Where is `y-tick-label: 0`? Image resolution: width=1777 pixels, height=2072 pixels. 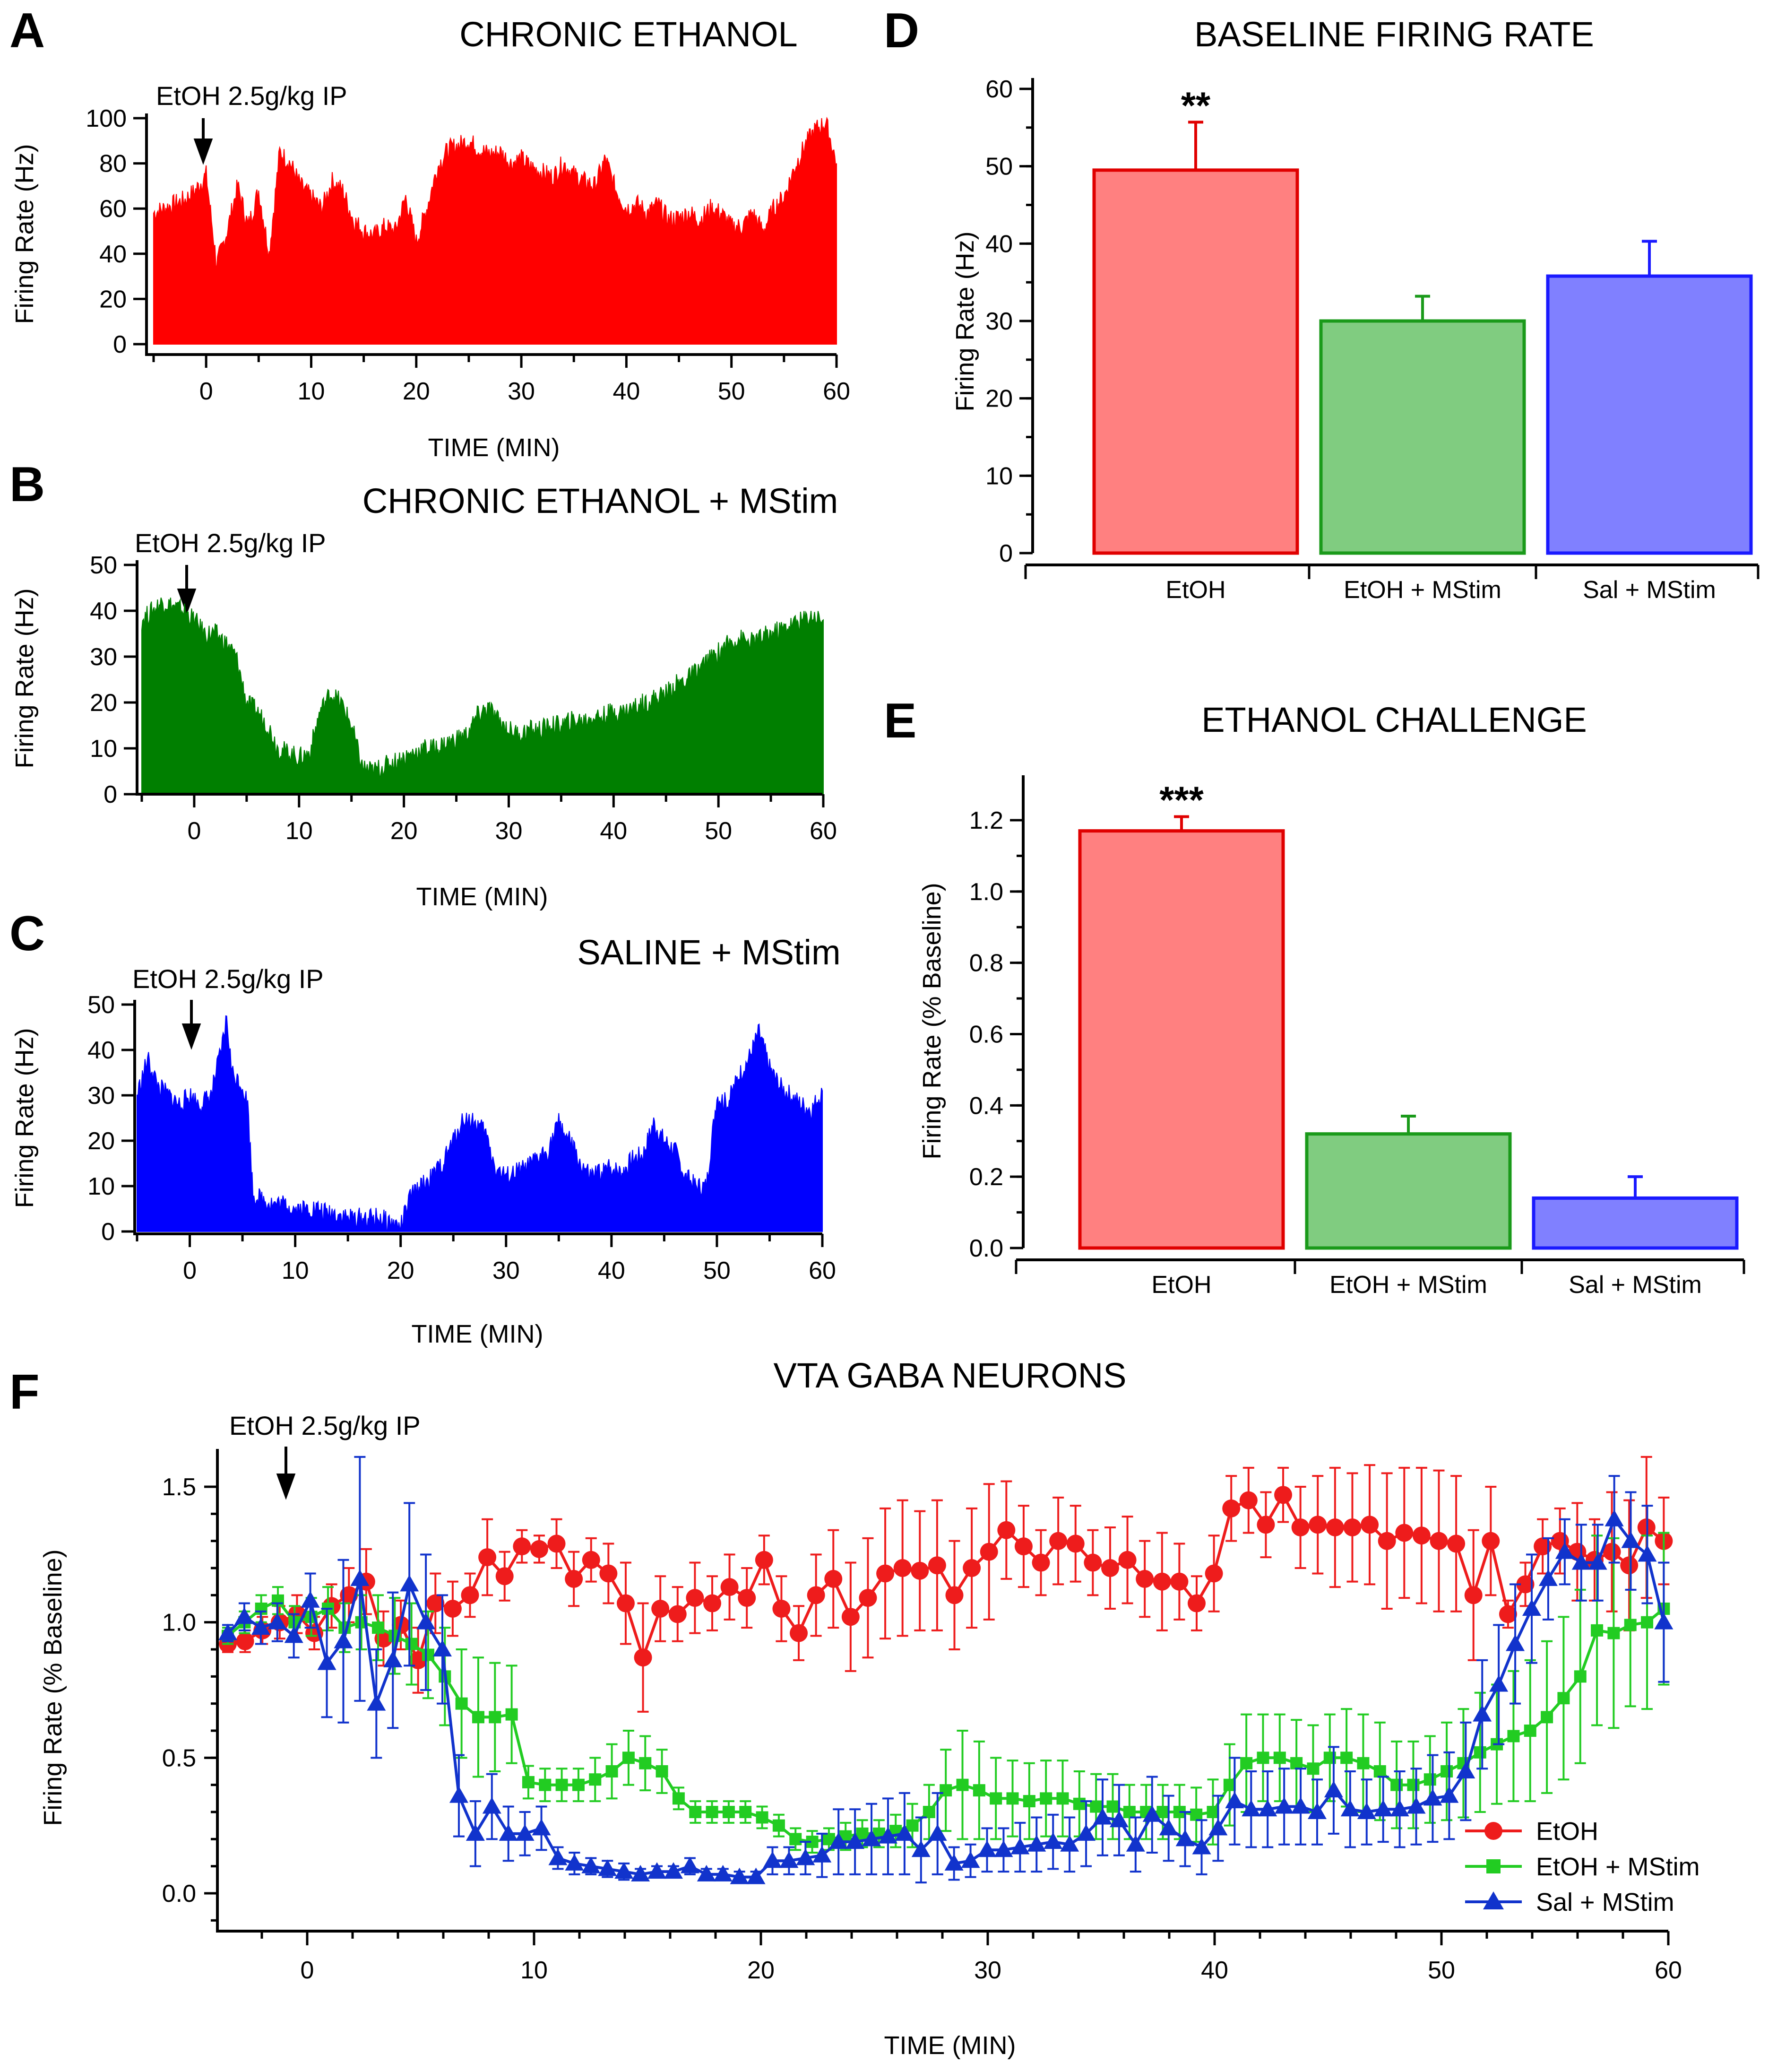
y-tick-label: 0 is located at coordinates (120, 344).